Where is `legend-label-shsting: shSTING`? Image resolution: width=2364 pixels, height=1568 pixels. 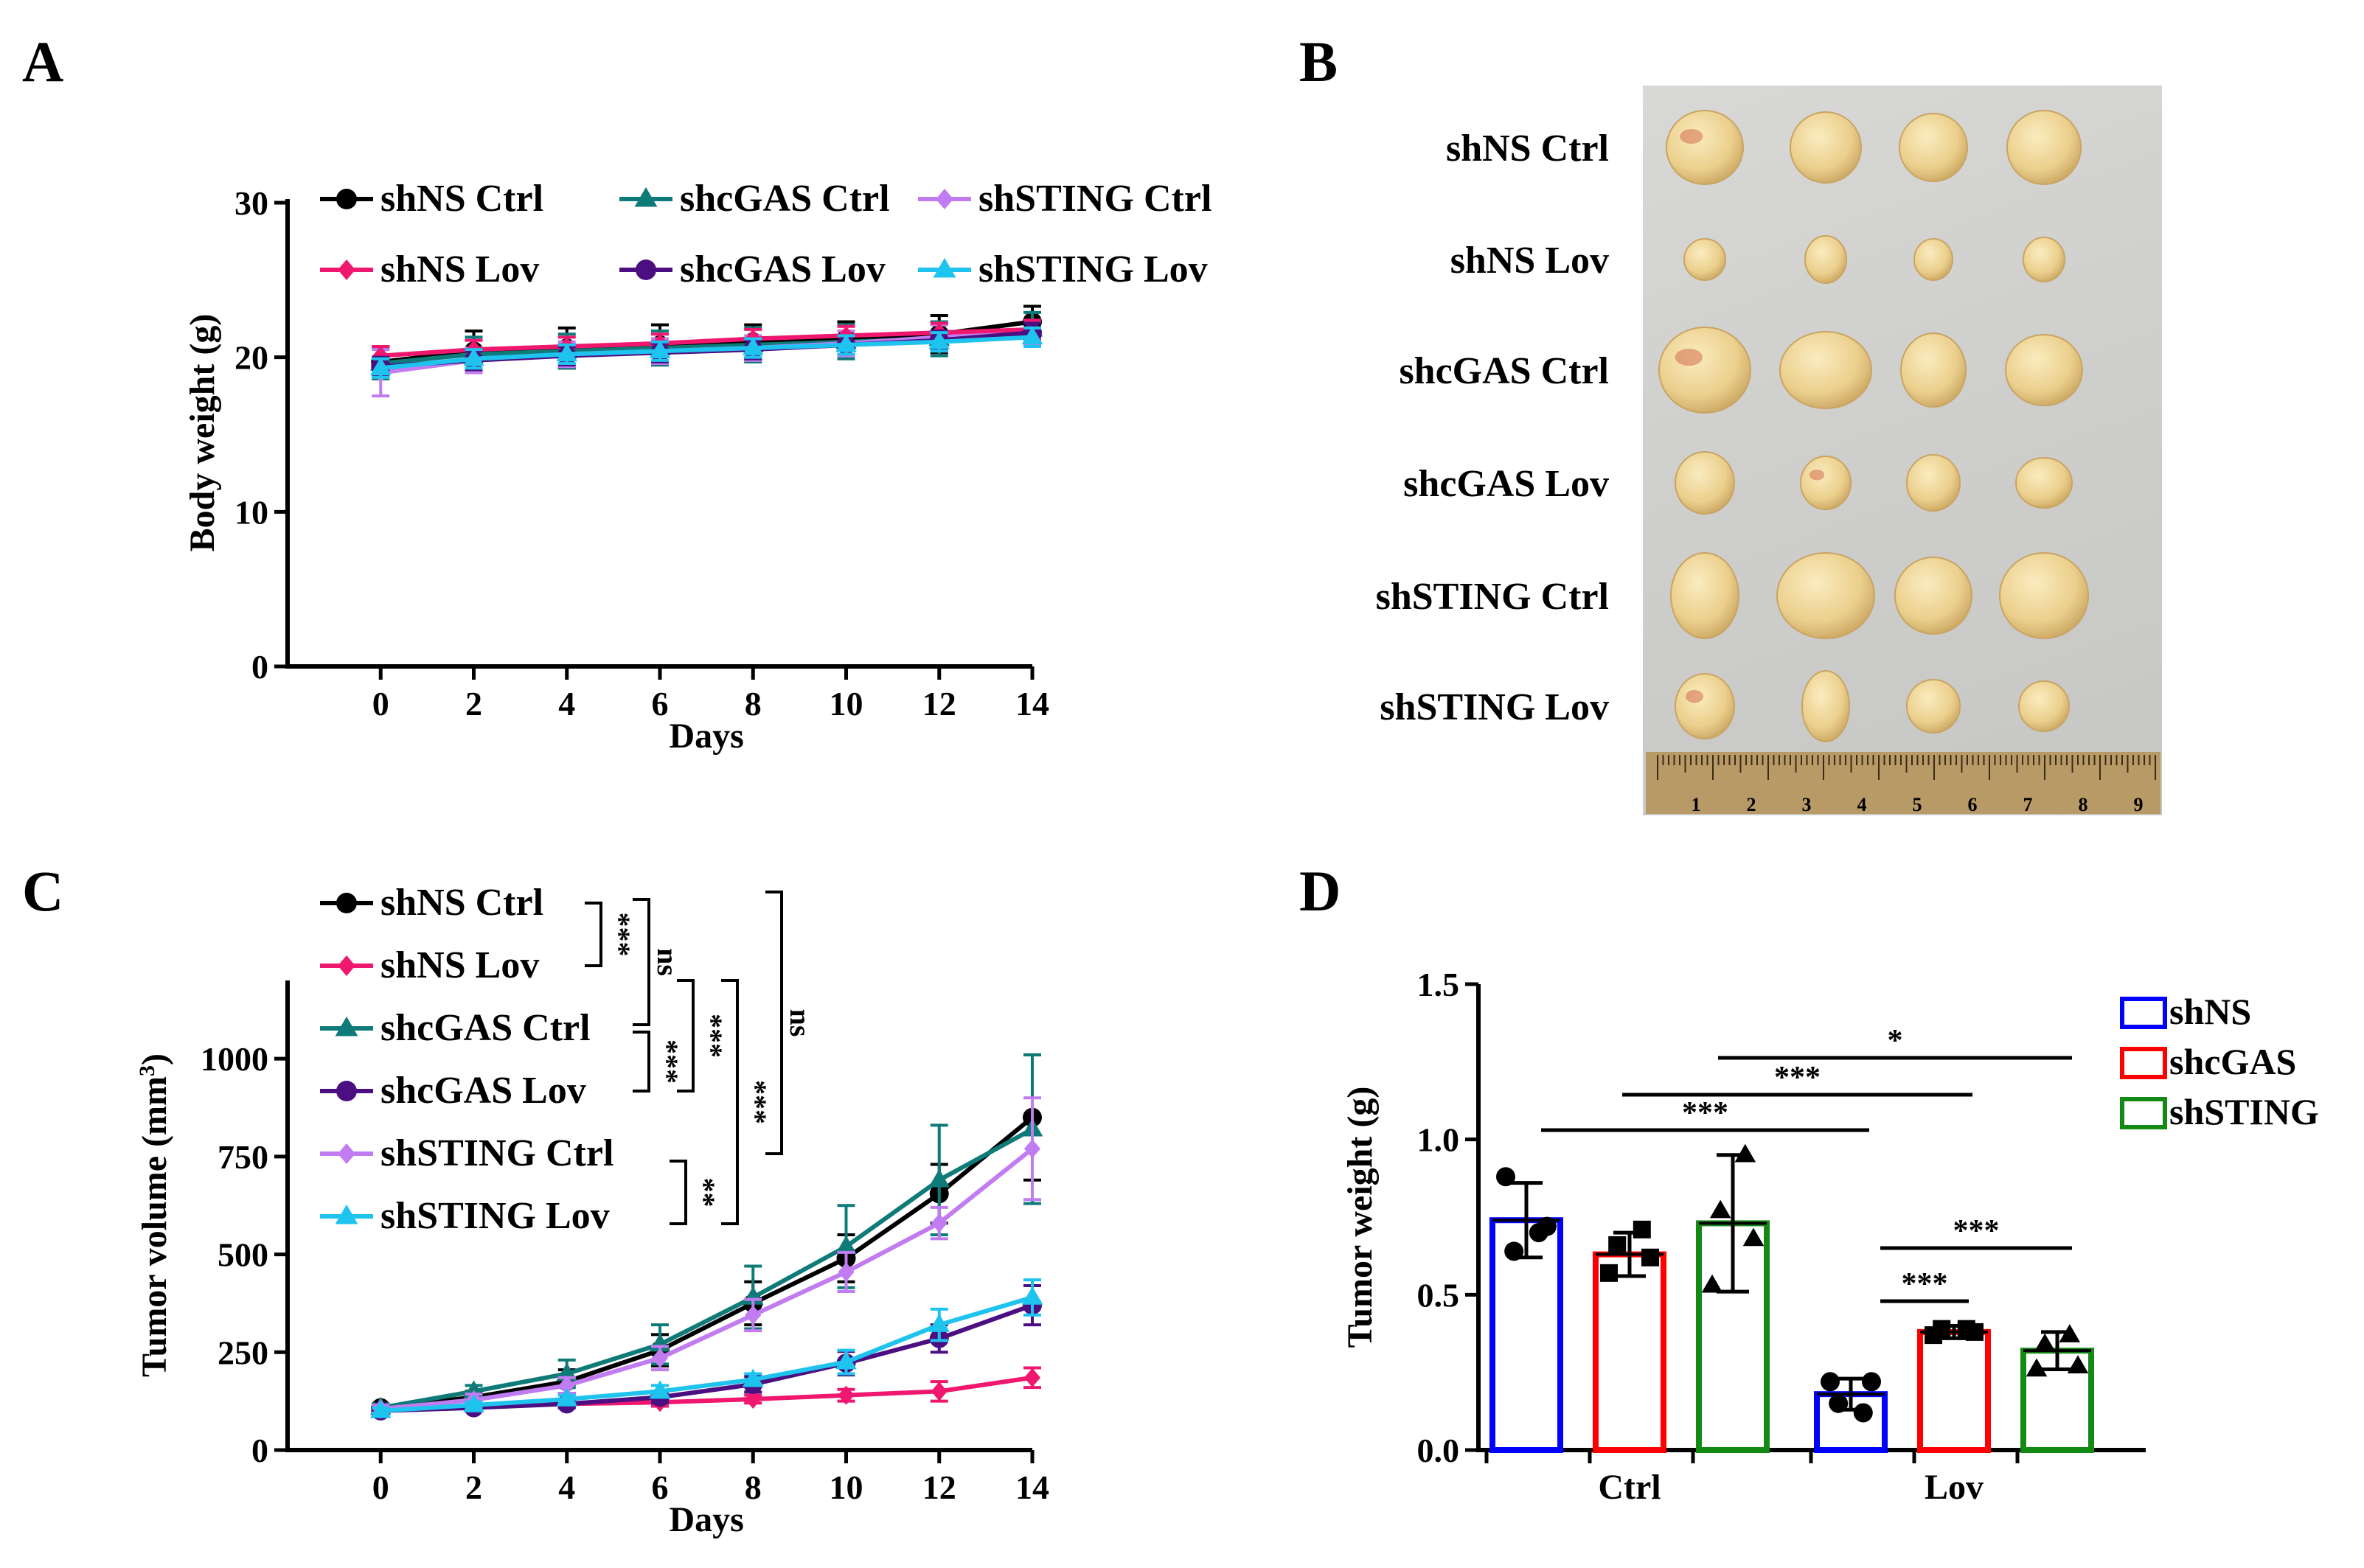 legend-label-shsting: shSTING is located at coordinates (2244, 1111).